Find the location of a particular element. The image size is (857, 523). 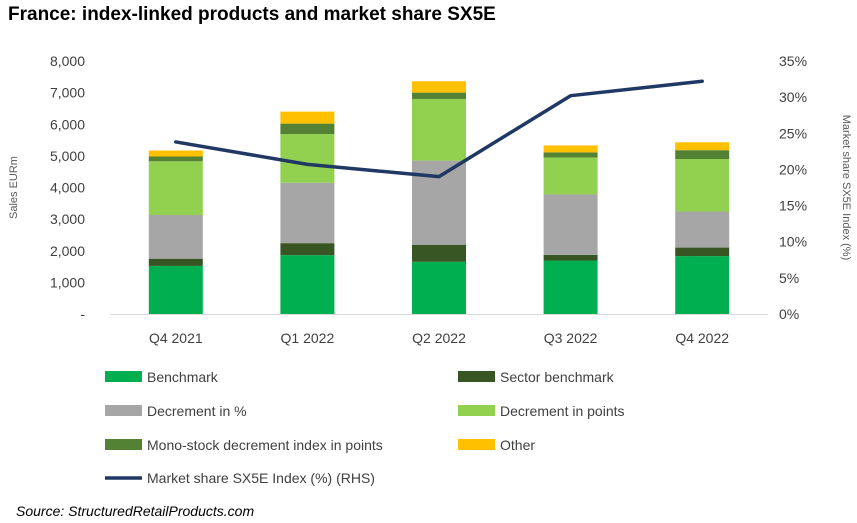

legend-label: Mono-stock decrement index in points is located at coordinates (265, 445).